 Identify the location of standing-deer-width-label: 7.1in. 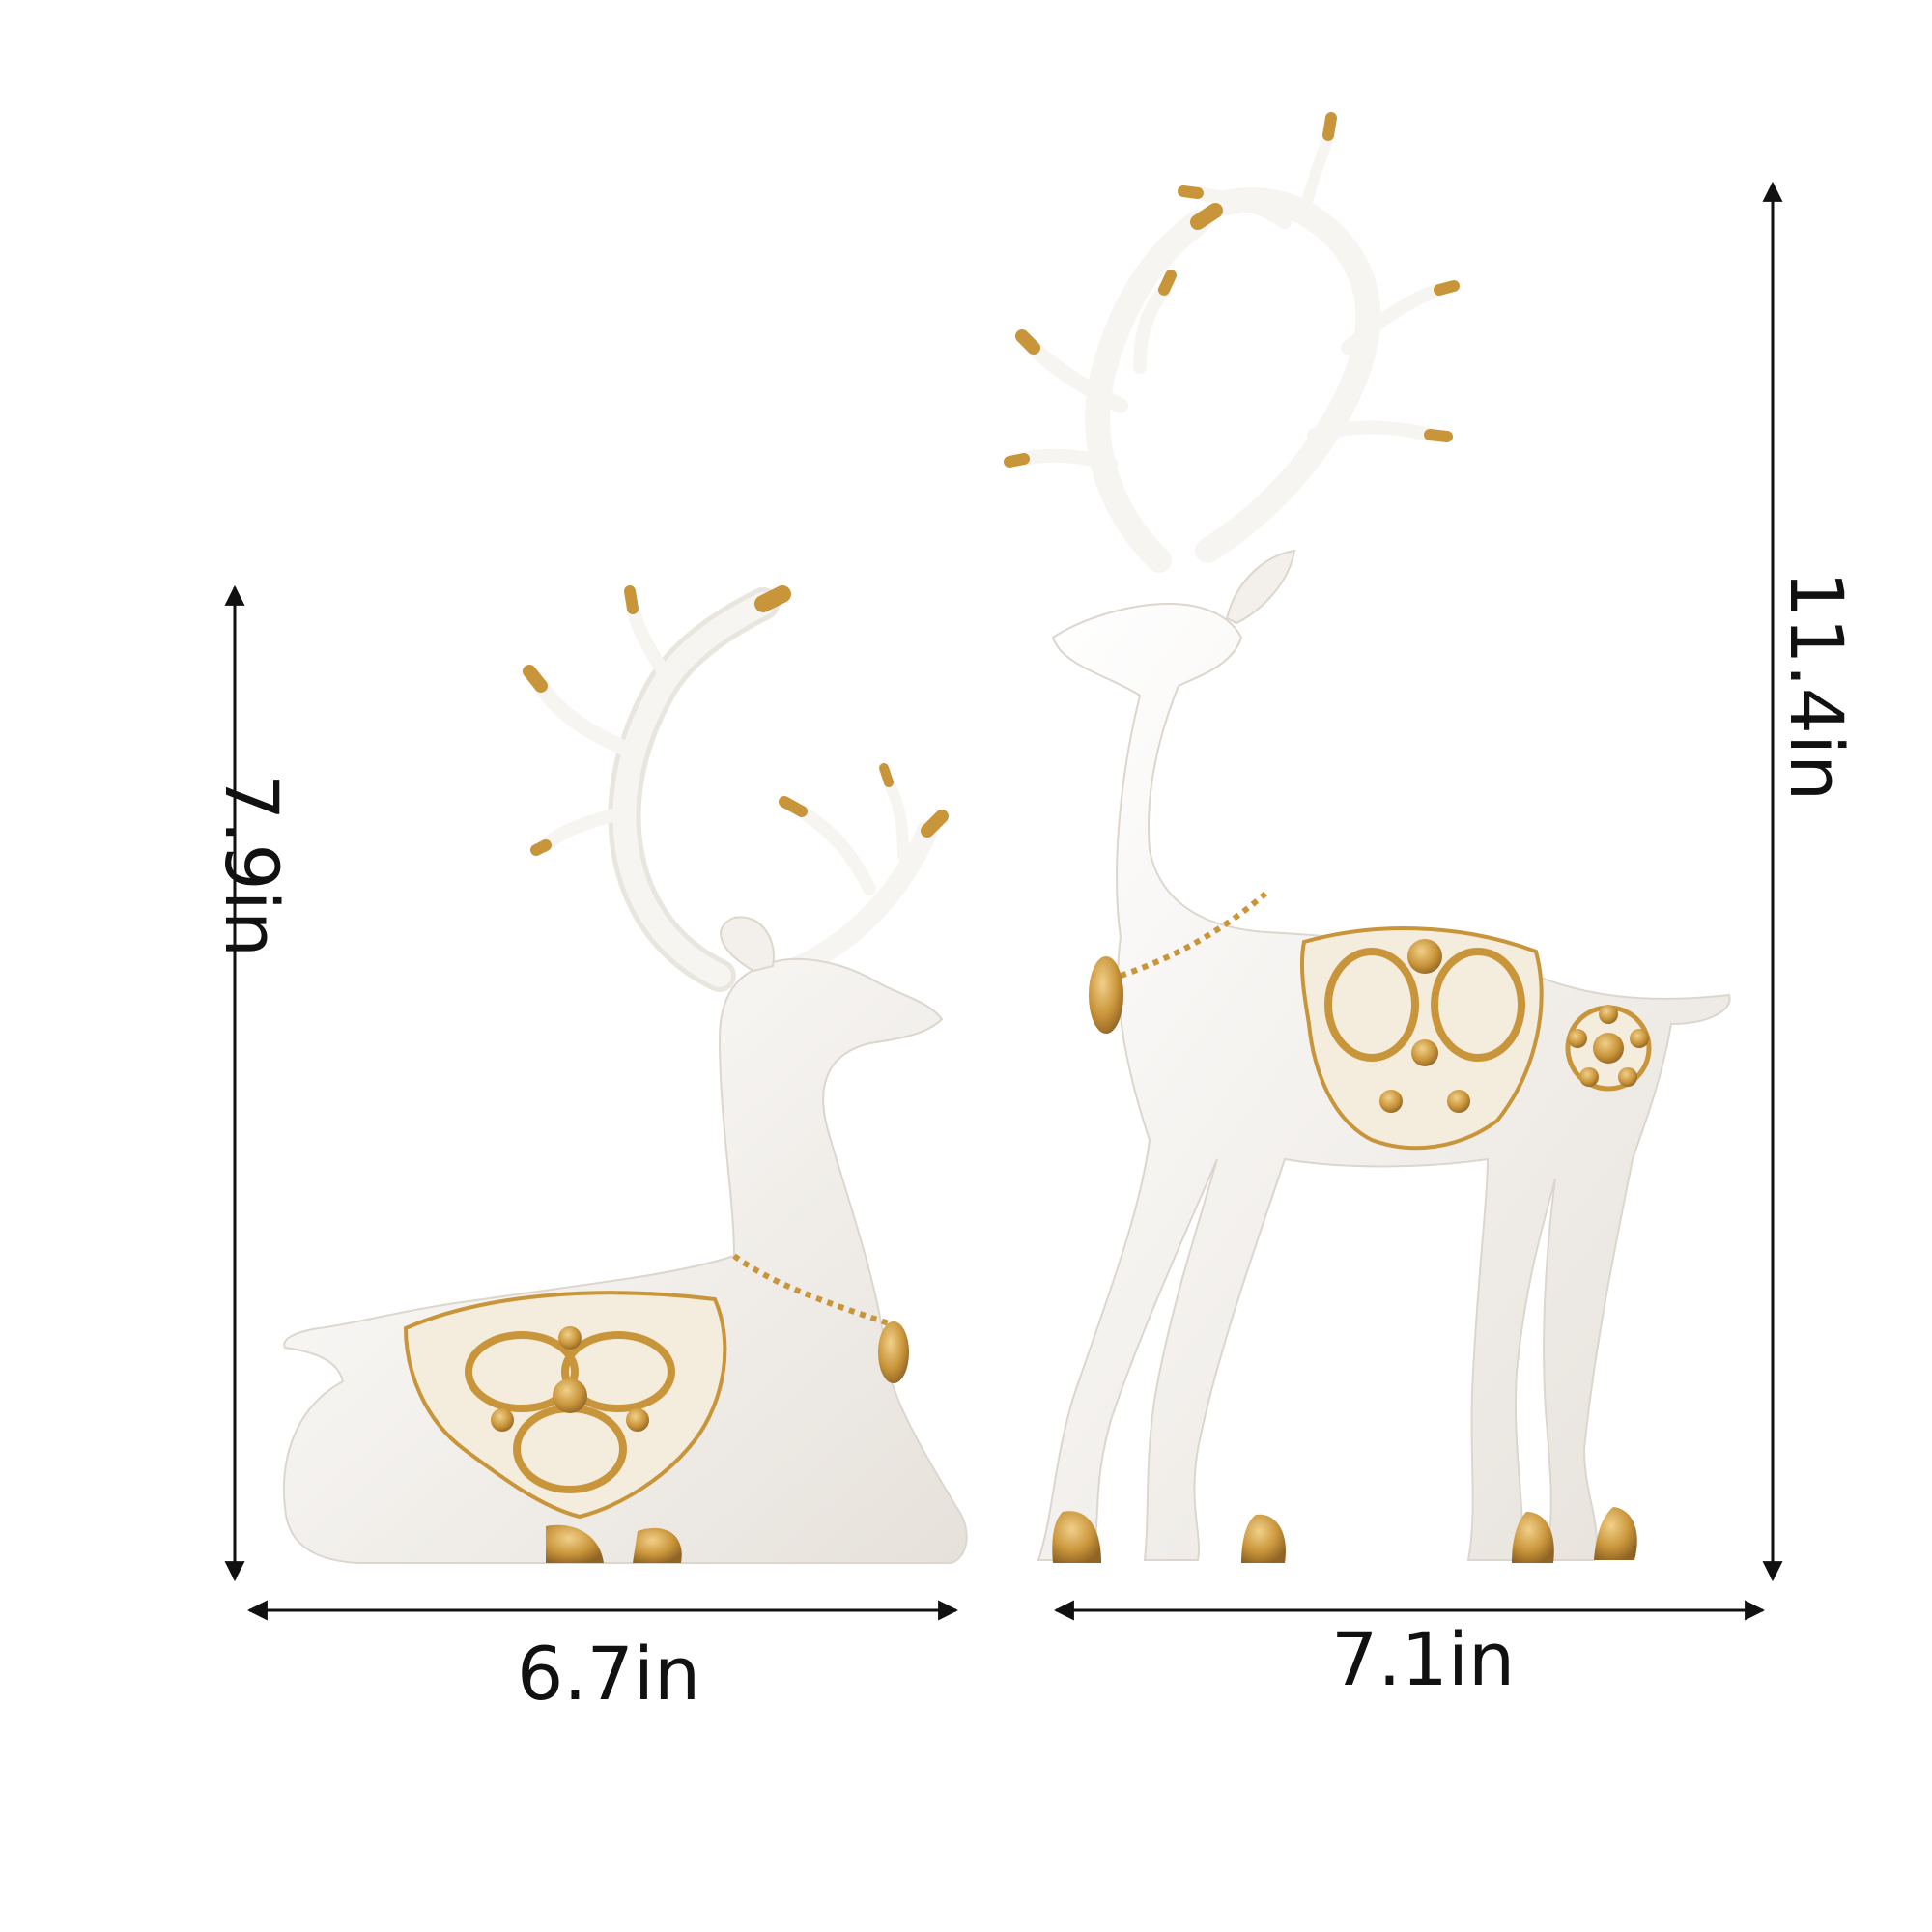
(1423, 1659).